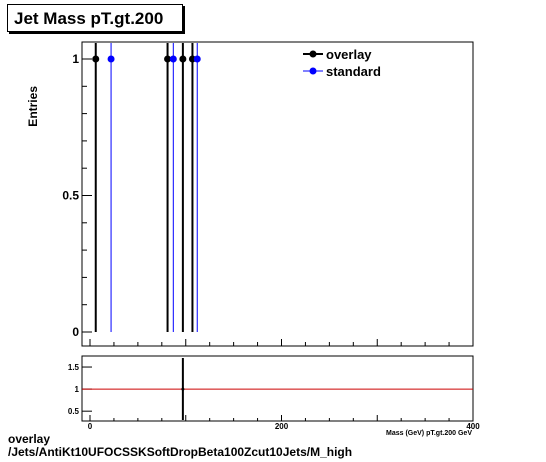  Describe the element at coordinates (77, 389) in the screenshot. I see `ratio-y-tick-label: 1` at that location.